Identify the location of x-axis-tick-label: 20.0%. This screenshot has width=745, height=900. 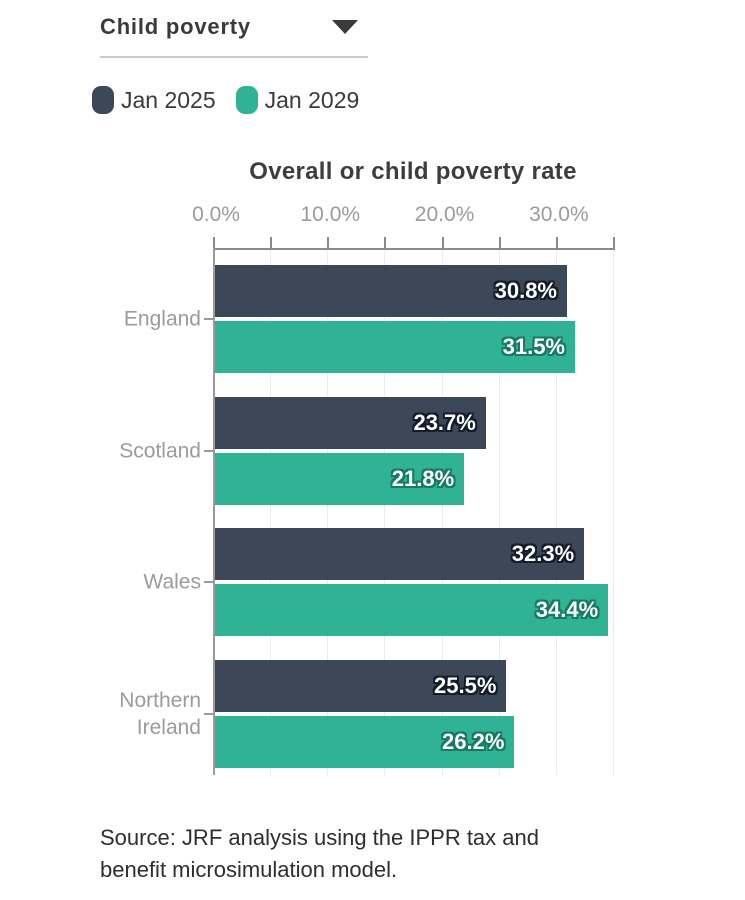
(444, 214).